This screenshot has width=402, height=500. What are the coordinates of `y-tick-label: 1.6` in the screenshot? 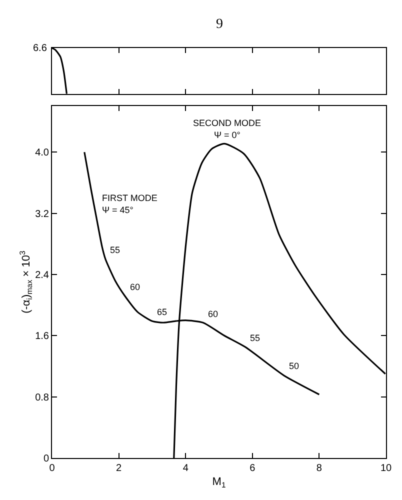 It's located at (42, 336).